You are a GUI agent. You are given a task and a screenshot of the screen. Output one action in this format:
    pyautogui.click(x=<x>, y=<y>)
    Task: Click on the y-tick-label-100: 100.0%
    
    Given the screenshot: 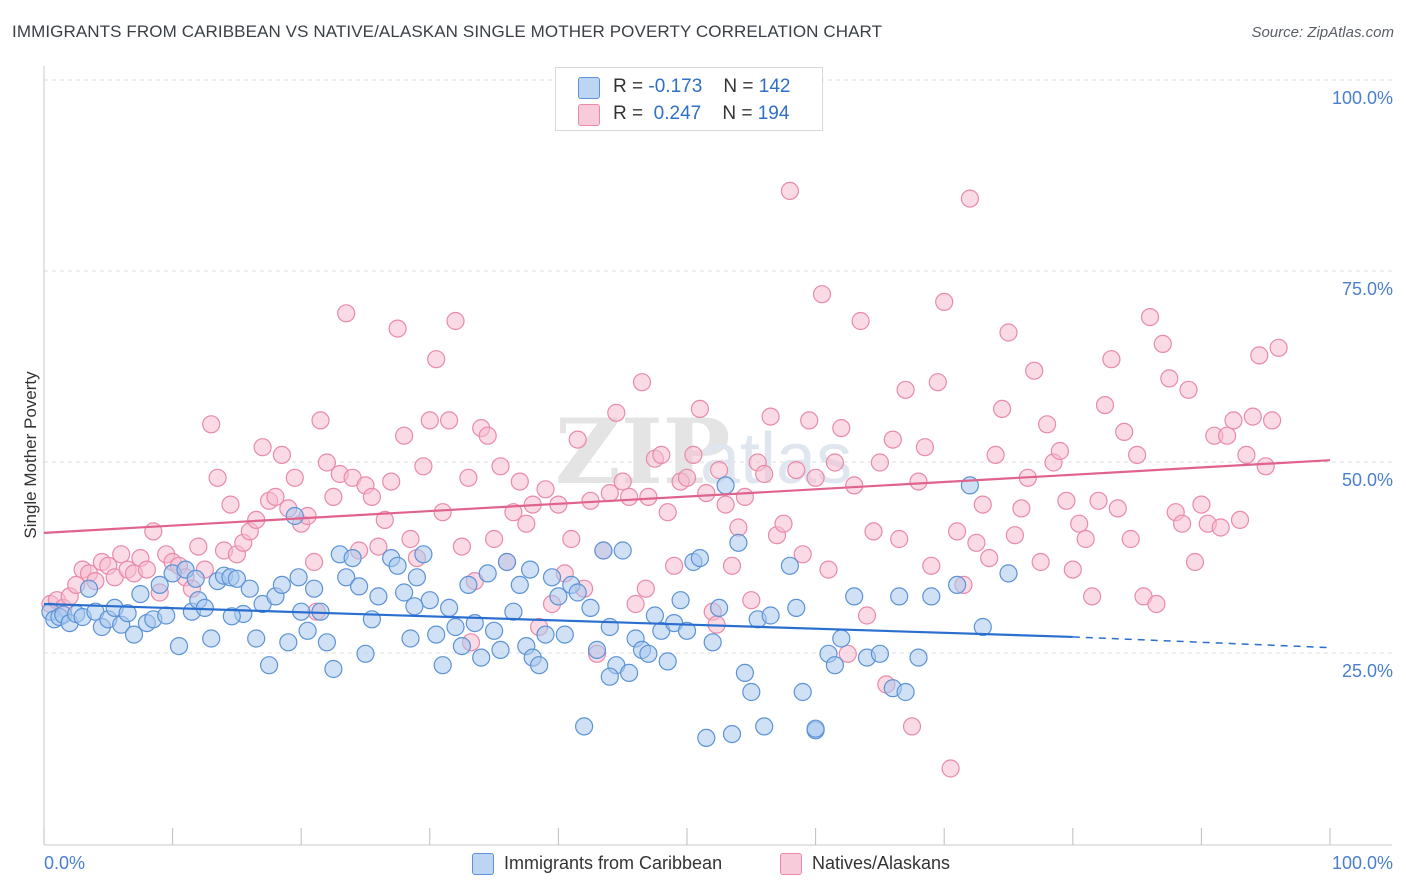 What is the action you would take?
    pyautogui.click(x=1362, y=98)
    